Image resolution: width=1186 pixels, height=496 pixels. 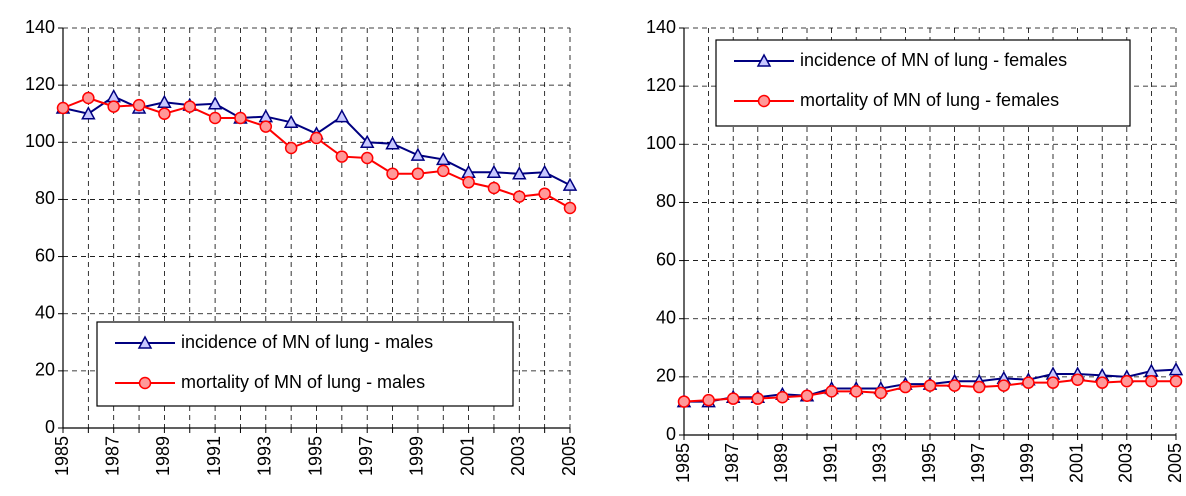 What do you see at coordinates (683, 463) in the screenshot?
I see `x-tick-label: 1985` at bounding box center [683, 463].